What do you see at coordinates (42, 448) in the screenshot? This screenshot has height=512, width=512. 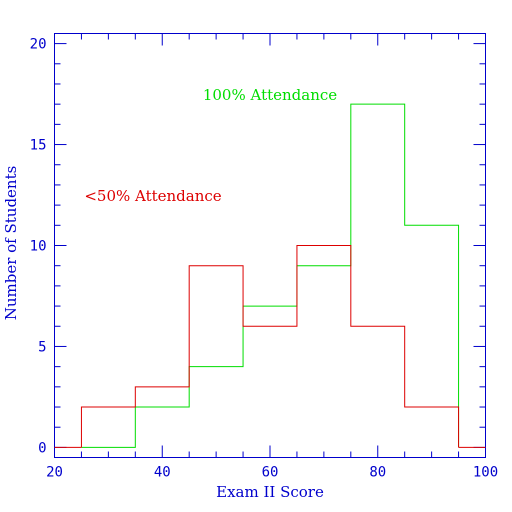 I see `y-tick-label: 0` at bounding box center [42, 448].